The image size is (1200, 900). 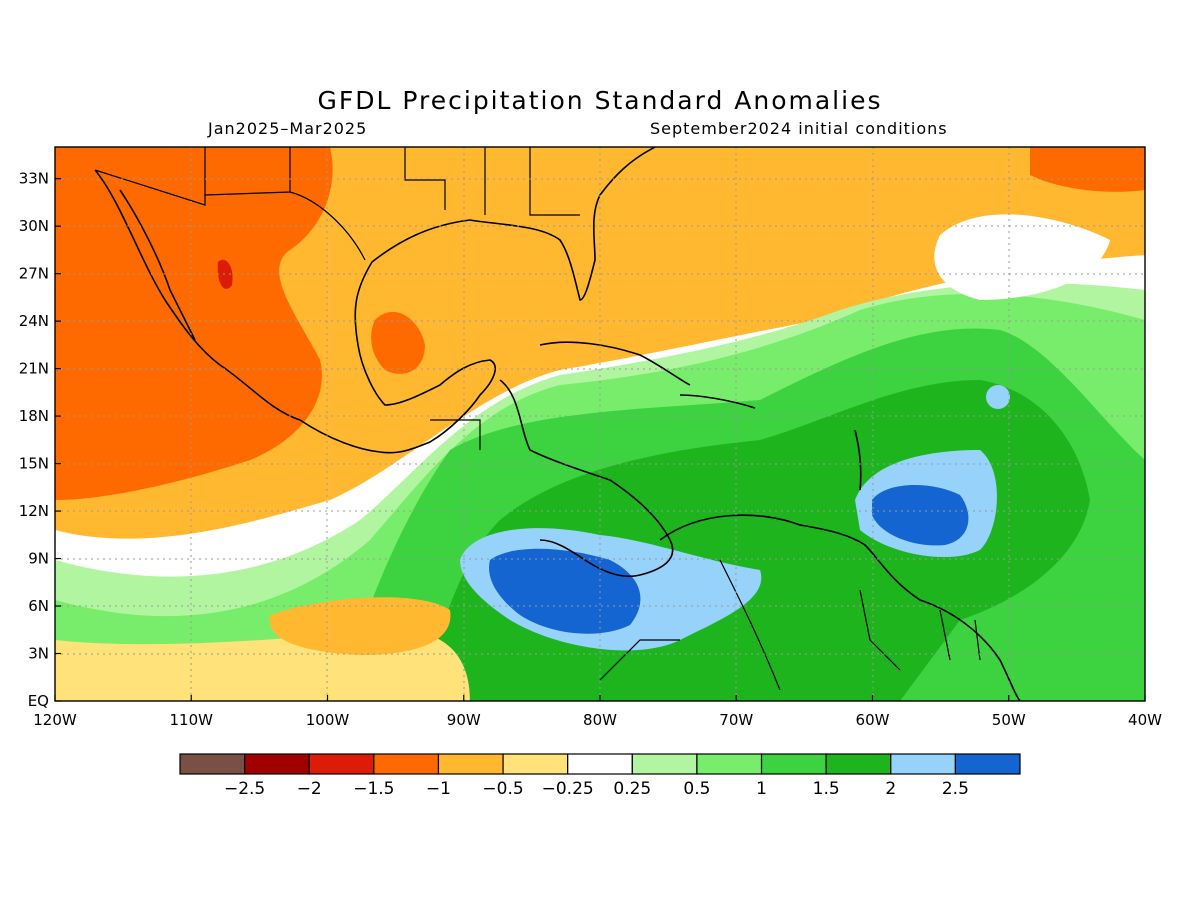 I want to click on colorbar-label: 1, so click(x=761, y=789).